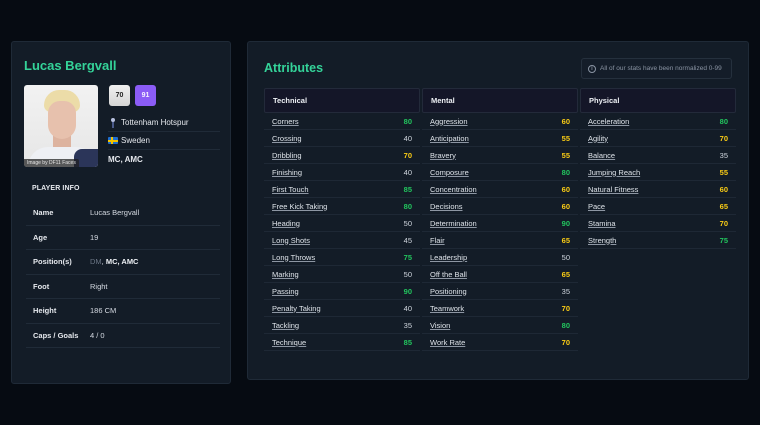 This screenshot has width=760, height=425. Describe the element at coordinates (287, 138) in the screenshot. I see `attribute-name-link: Crossing` at that location.